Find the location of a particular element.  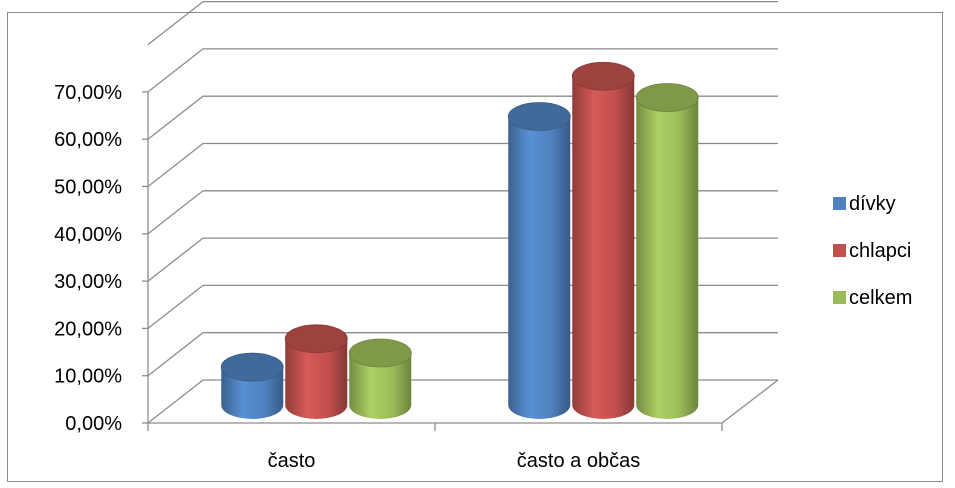

legend-label: chlapci is located at coordinates (880, 251).